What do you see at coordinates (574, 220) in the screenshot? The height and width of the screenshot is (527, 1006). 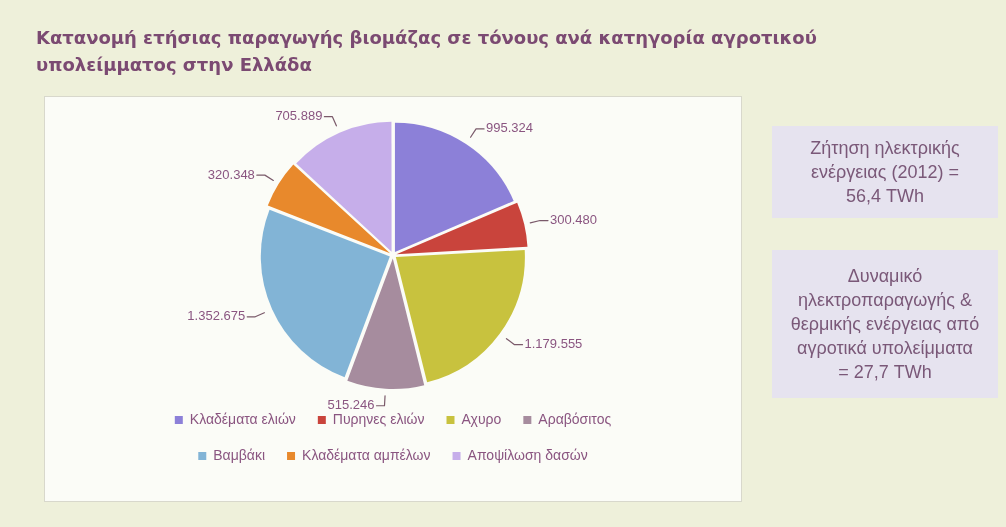 I see `data-label: 300.480` at bounding box center [574, 220].